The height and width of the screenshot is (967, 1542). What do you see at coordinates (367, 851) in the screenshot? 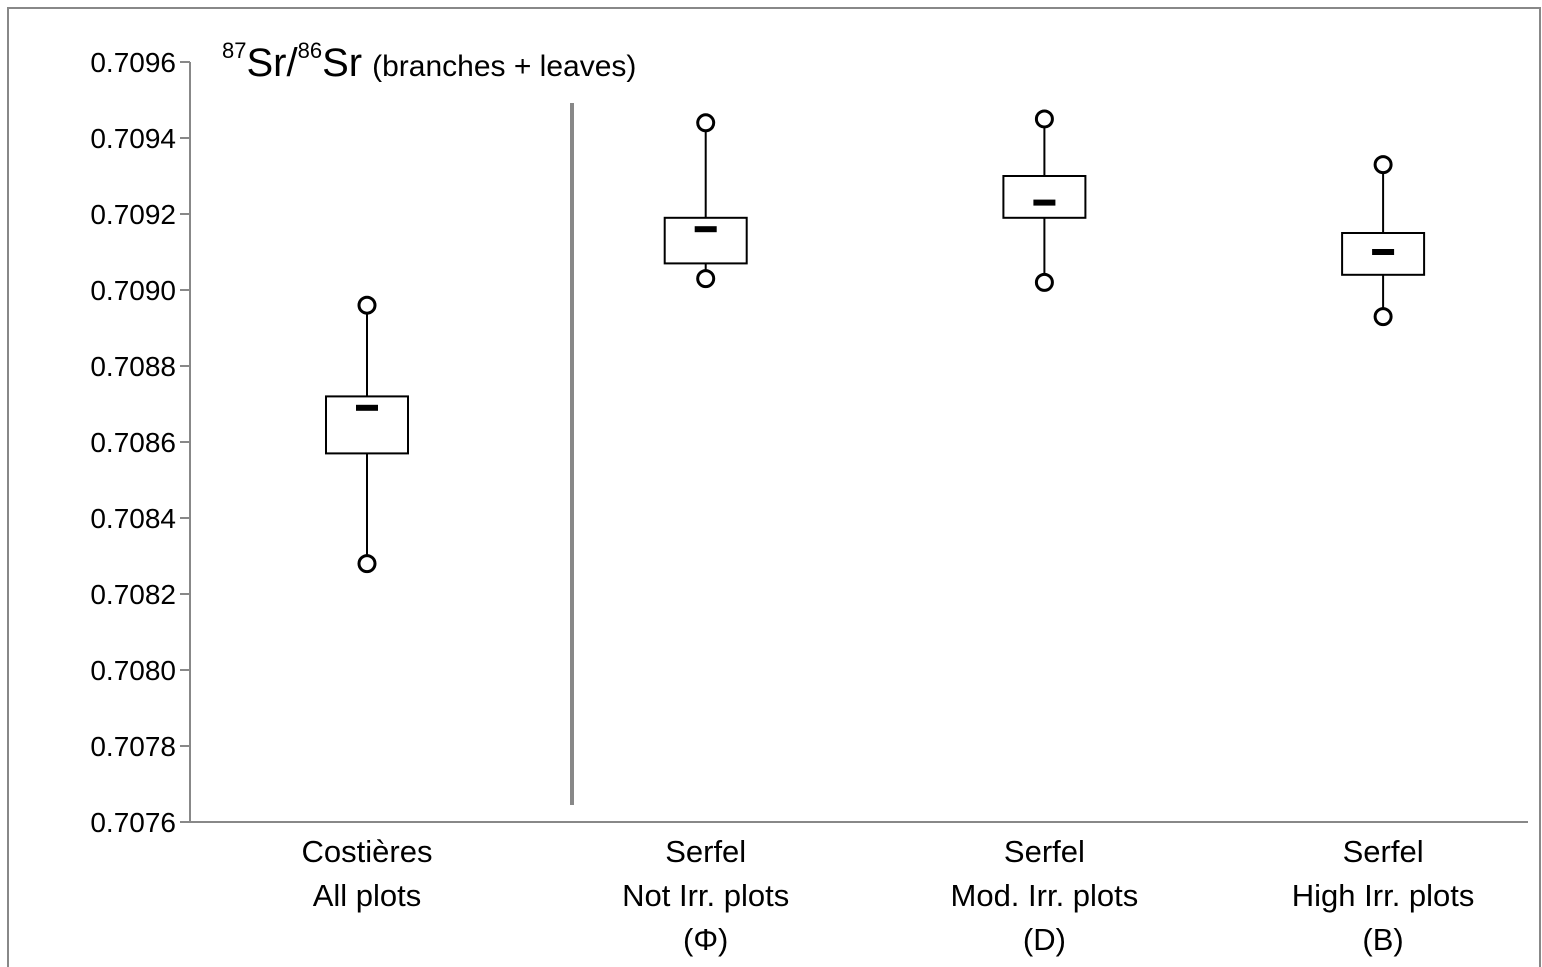
I see `x-tick-label: Costières` at bounding box center [367, 851].